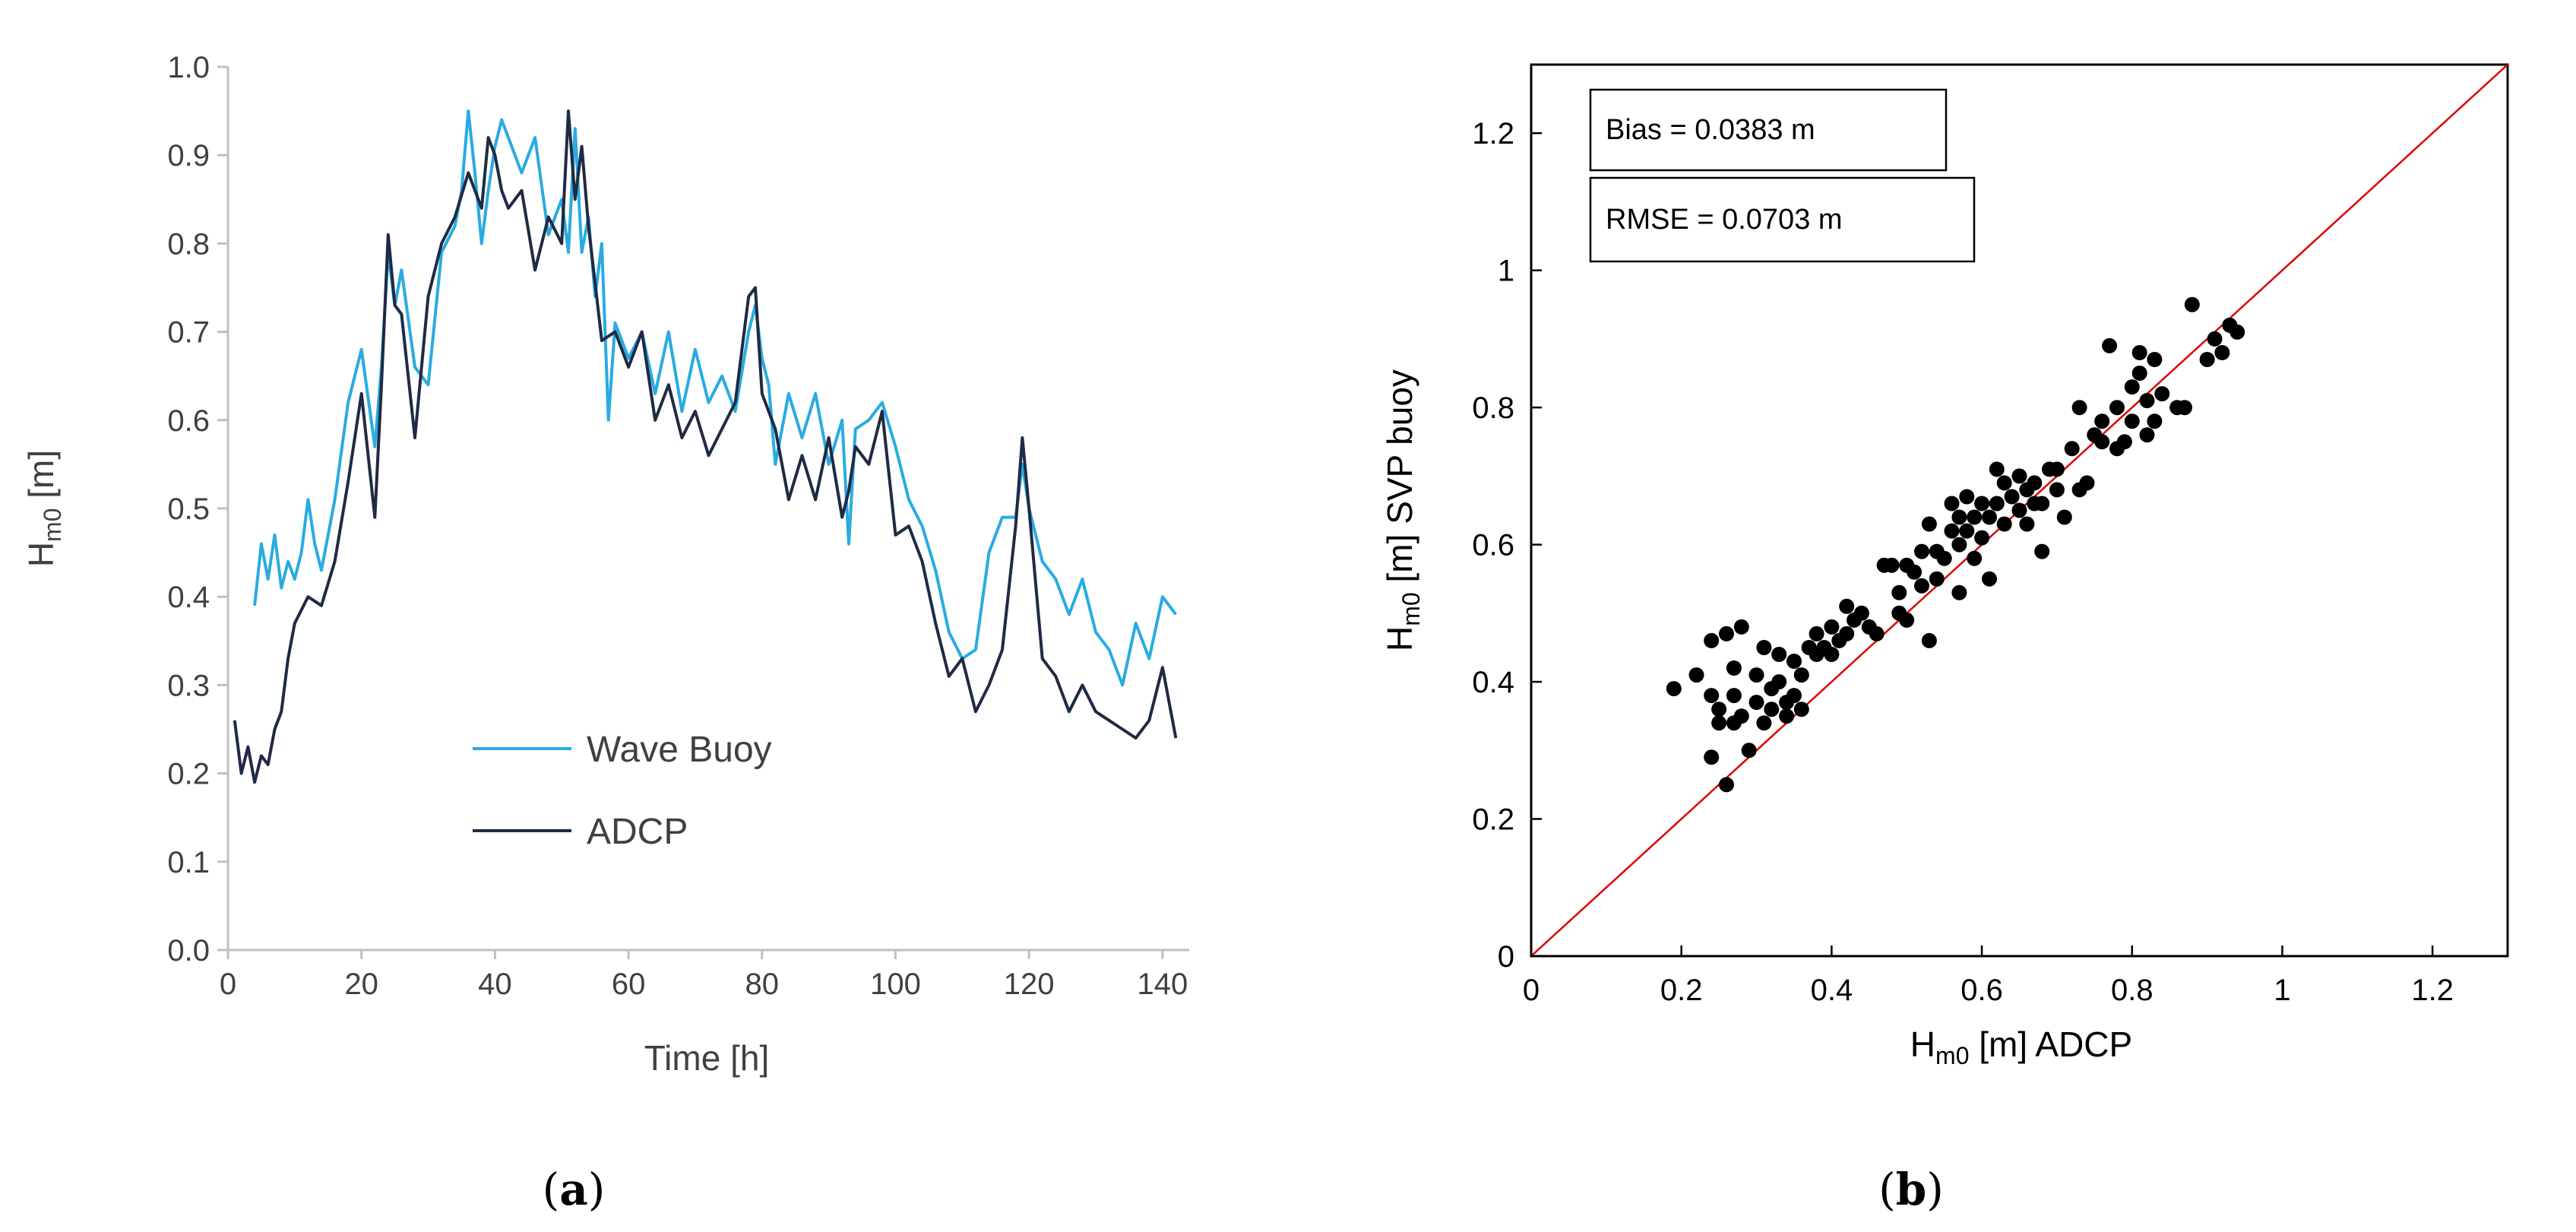  Describe the element at coordinates (1681, 990) in the screenshot. I see `panel-b-x-tick-label: 0.2` at that location.